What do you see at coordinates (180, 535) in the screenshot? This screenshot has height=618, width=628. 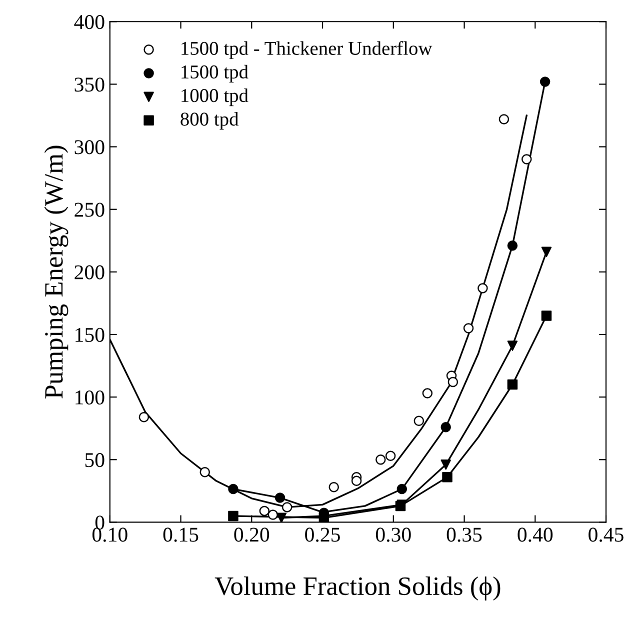 I see `x-tick-label: 0.15` at bounding box center [180, 535].